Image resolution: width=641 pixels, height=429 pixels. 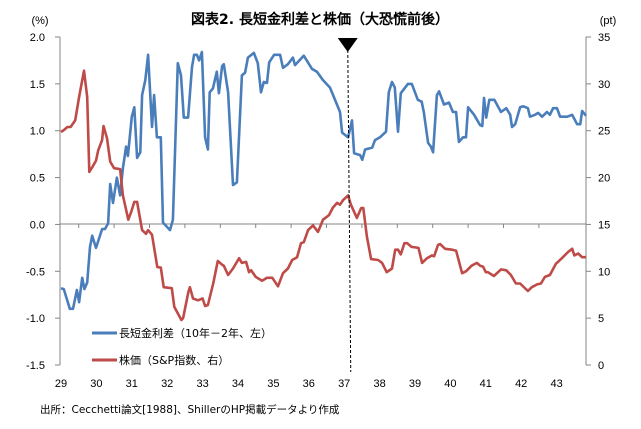 What do you see at coordinates (37, 38) in the screenshot?
I see `left-tick-label: 2.0` at bounding box center [37, 38].